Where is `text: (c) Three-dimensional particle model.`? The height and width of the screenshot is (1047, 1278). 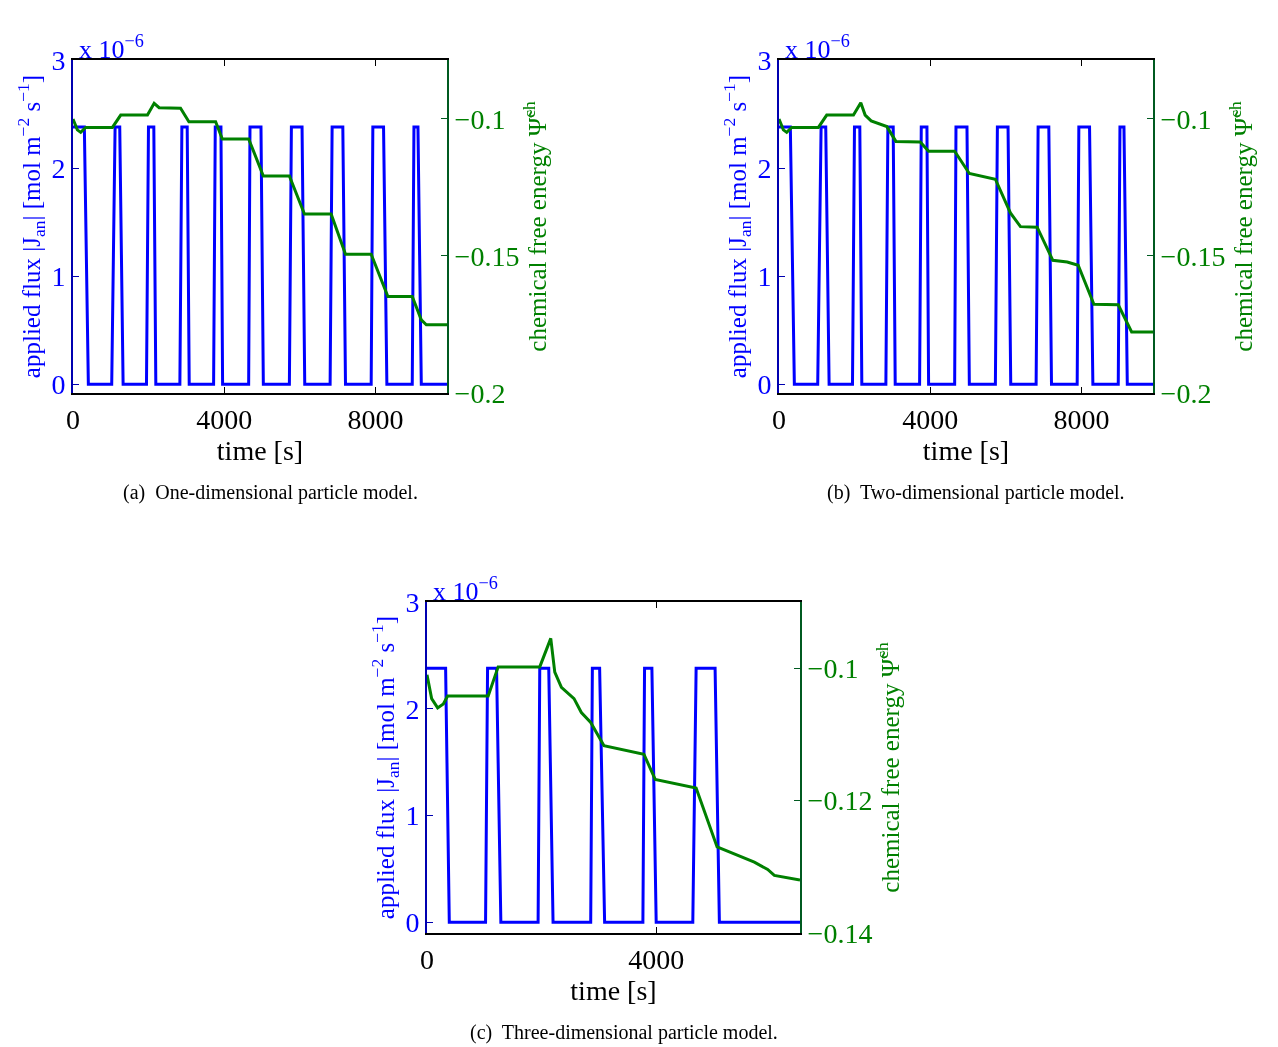 text: (c) Three-dimensional particle model. is located at coordinates (624, 1032).